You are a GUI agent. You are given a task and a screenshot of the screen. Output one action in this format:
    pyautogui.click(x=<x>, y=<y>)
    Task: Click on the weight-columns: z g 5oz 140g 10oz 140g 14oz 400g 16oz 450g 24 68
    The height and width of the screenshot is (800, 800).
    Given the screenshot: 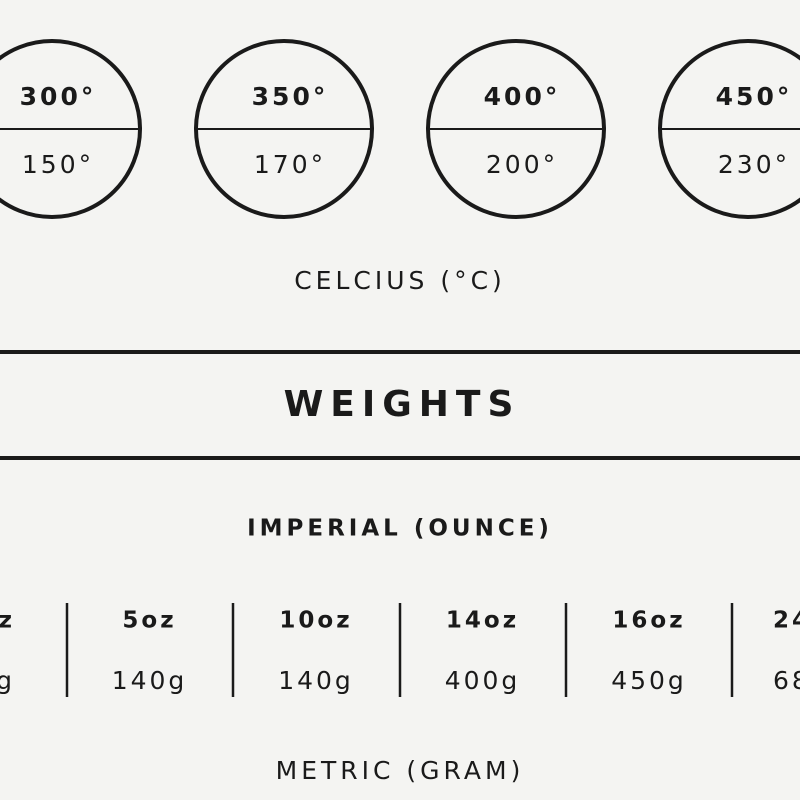 What is the action you would take?
    pyautogui.click(x=400, y=650)
    